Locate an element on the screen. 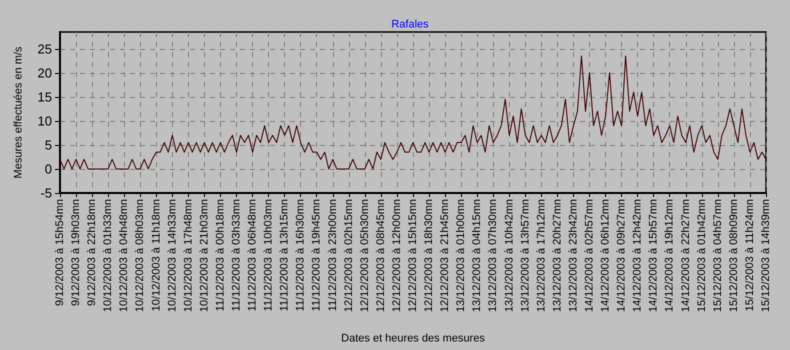 Image resolution: width=790 pixels, height=350 pixels. x-tick-label: 14/12/2003 à 22h27mn is located at coordinates (686, 255).